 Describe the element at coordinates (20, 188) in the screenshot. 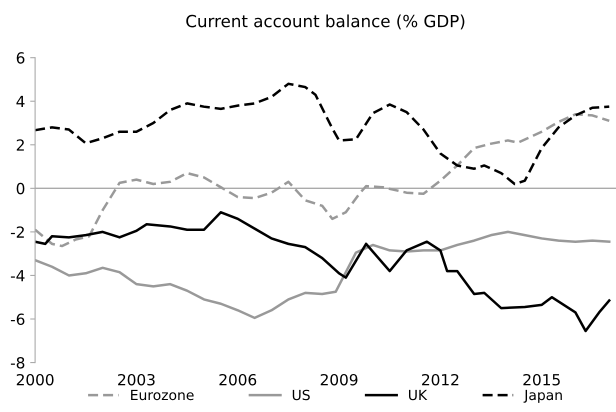

I see `y-tick-label: 0` at that location.